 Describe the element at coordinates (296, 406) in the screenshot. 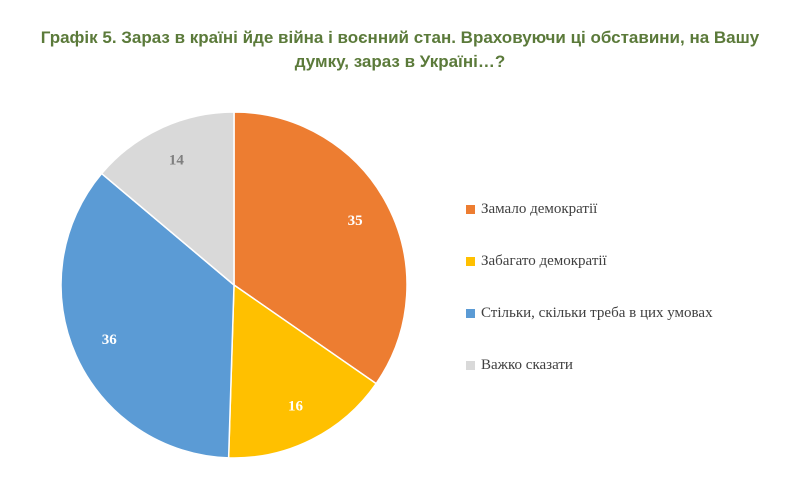

I see `slice-label-too-much-democracy: 16` at that location.